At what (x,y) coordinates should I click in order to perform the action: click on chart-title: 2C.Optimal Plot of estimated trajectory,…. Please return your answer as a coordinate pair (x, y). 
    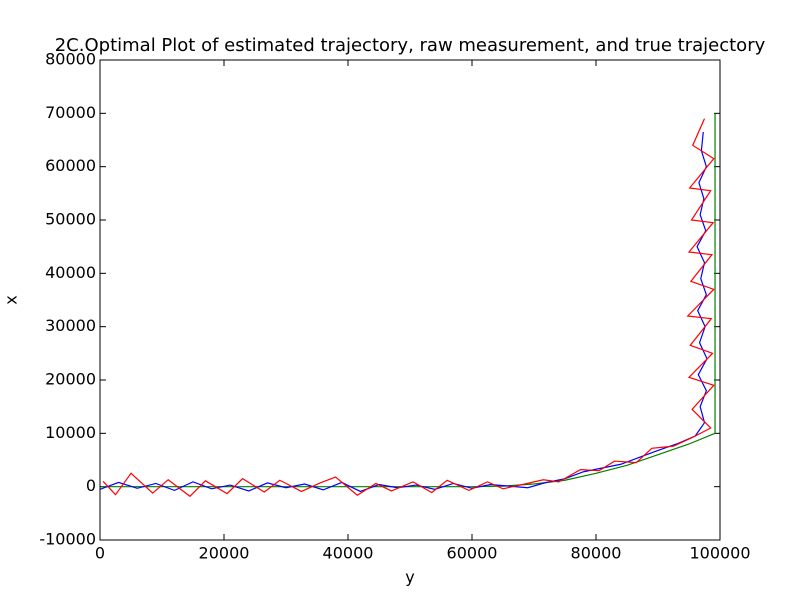
    Looking at the image, I should click on (410, 45).